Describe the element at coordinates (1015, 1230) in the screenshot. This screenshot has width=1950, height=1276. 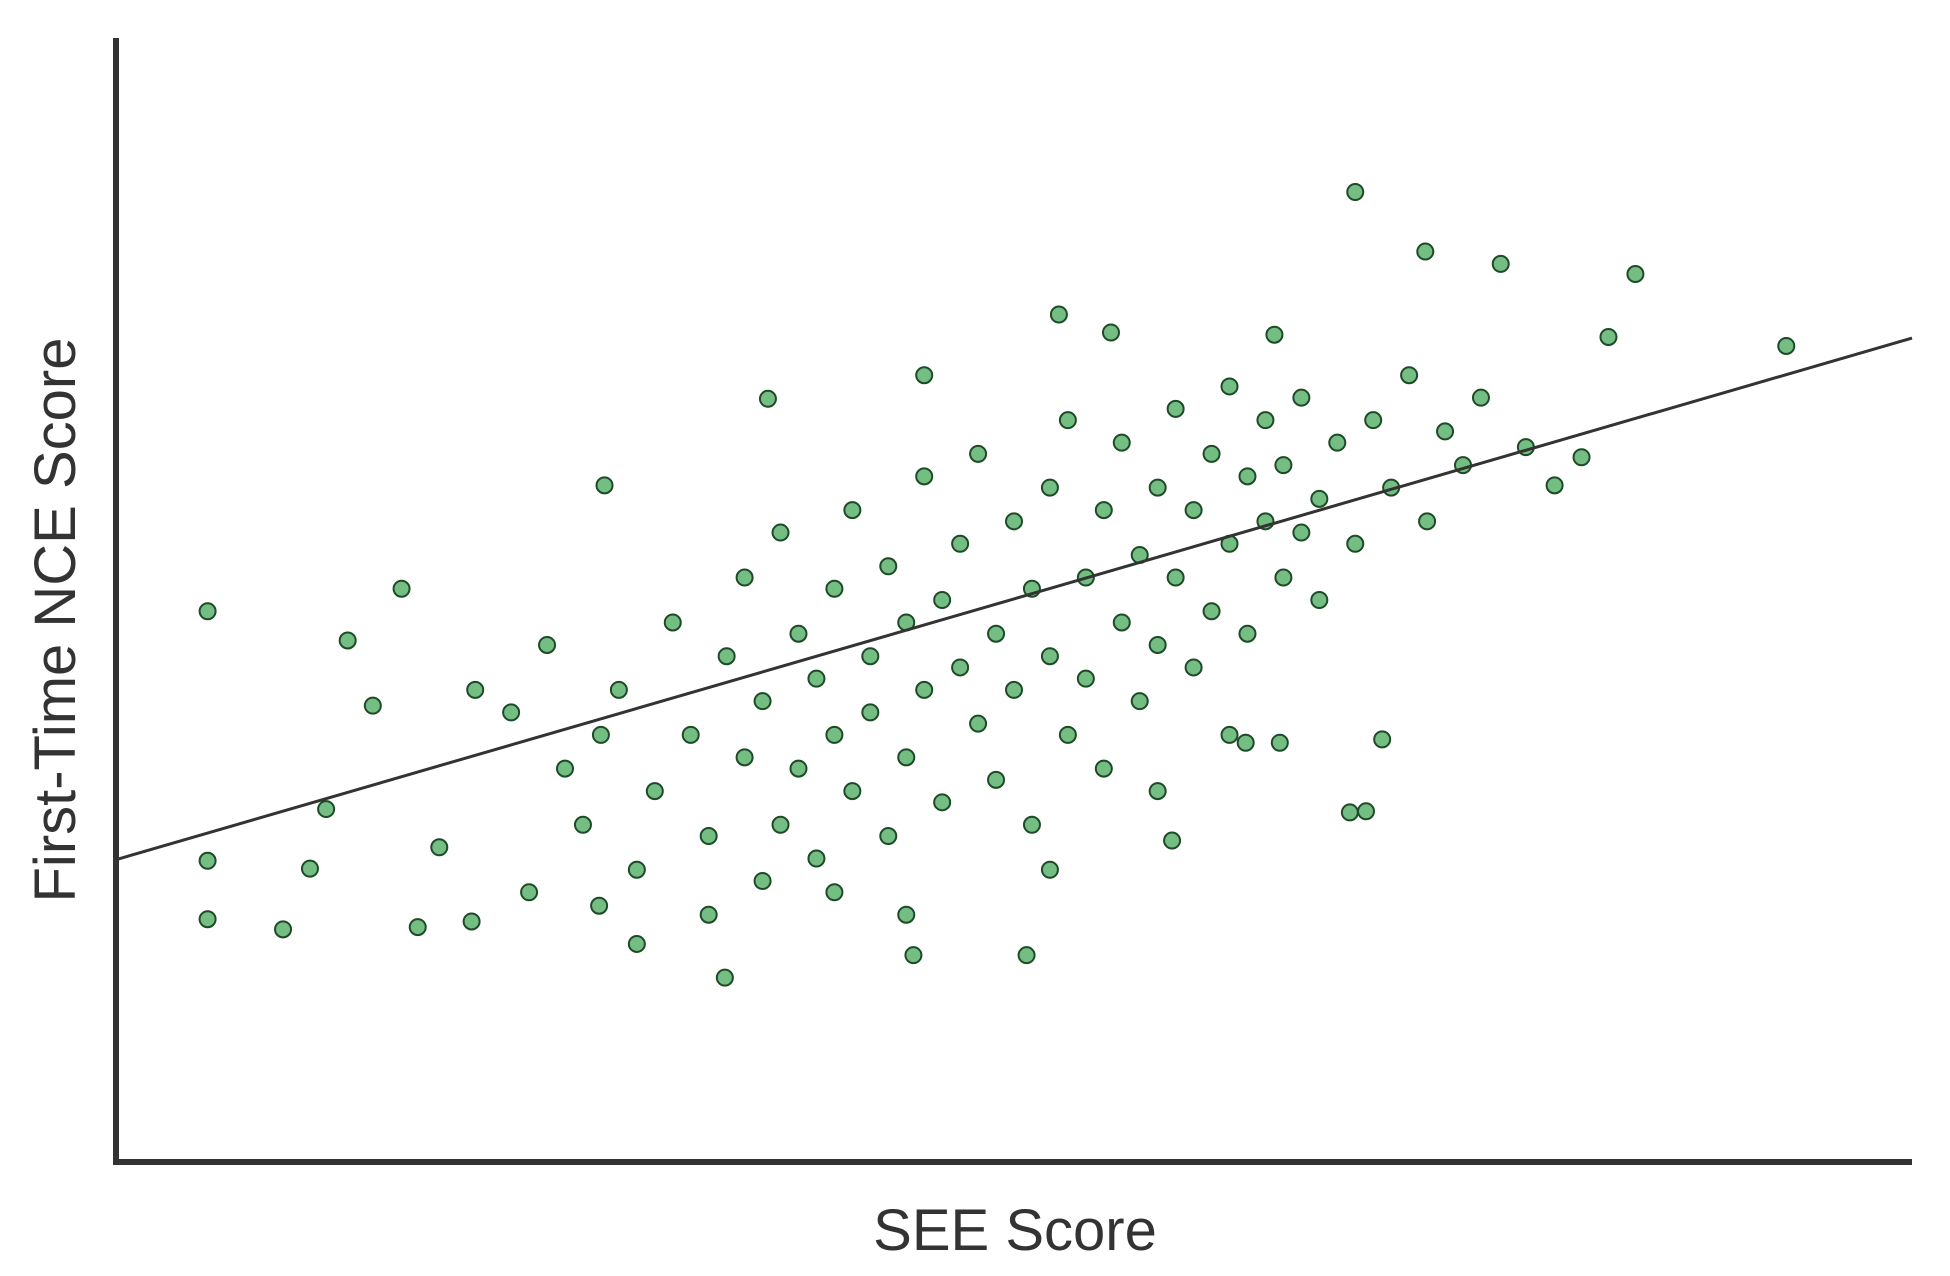
I see `x-axis-label: SEE Score` at that location.